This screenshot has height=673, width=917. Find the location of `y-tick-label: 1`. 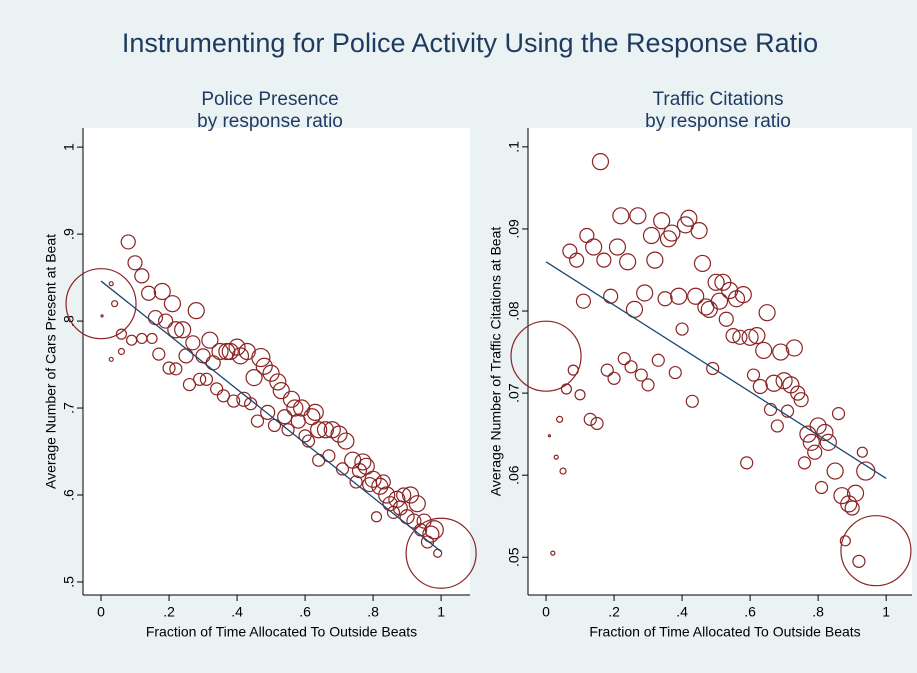

y-tick-label: 1 is located at coordinates (69, 147).